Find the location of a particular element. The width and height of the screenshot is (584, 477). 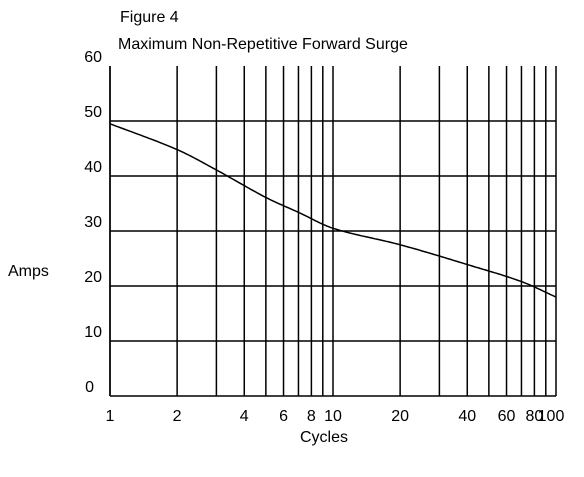

y-axis-label: Amps is located at coordinates (28, 271).